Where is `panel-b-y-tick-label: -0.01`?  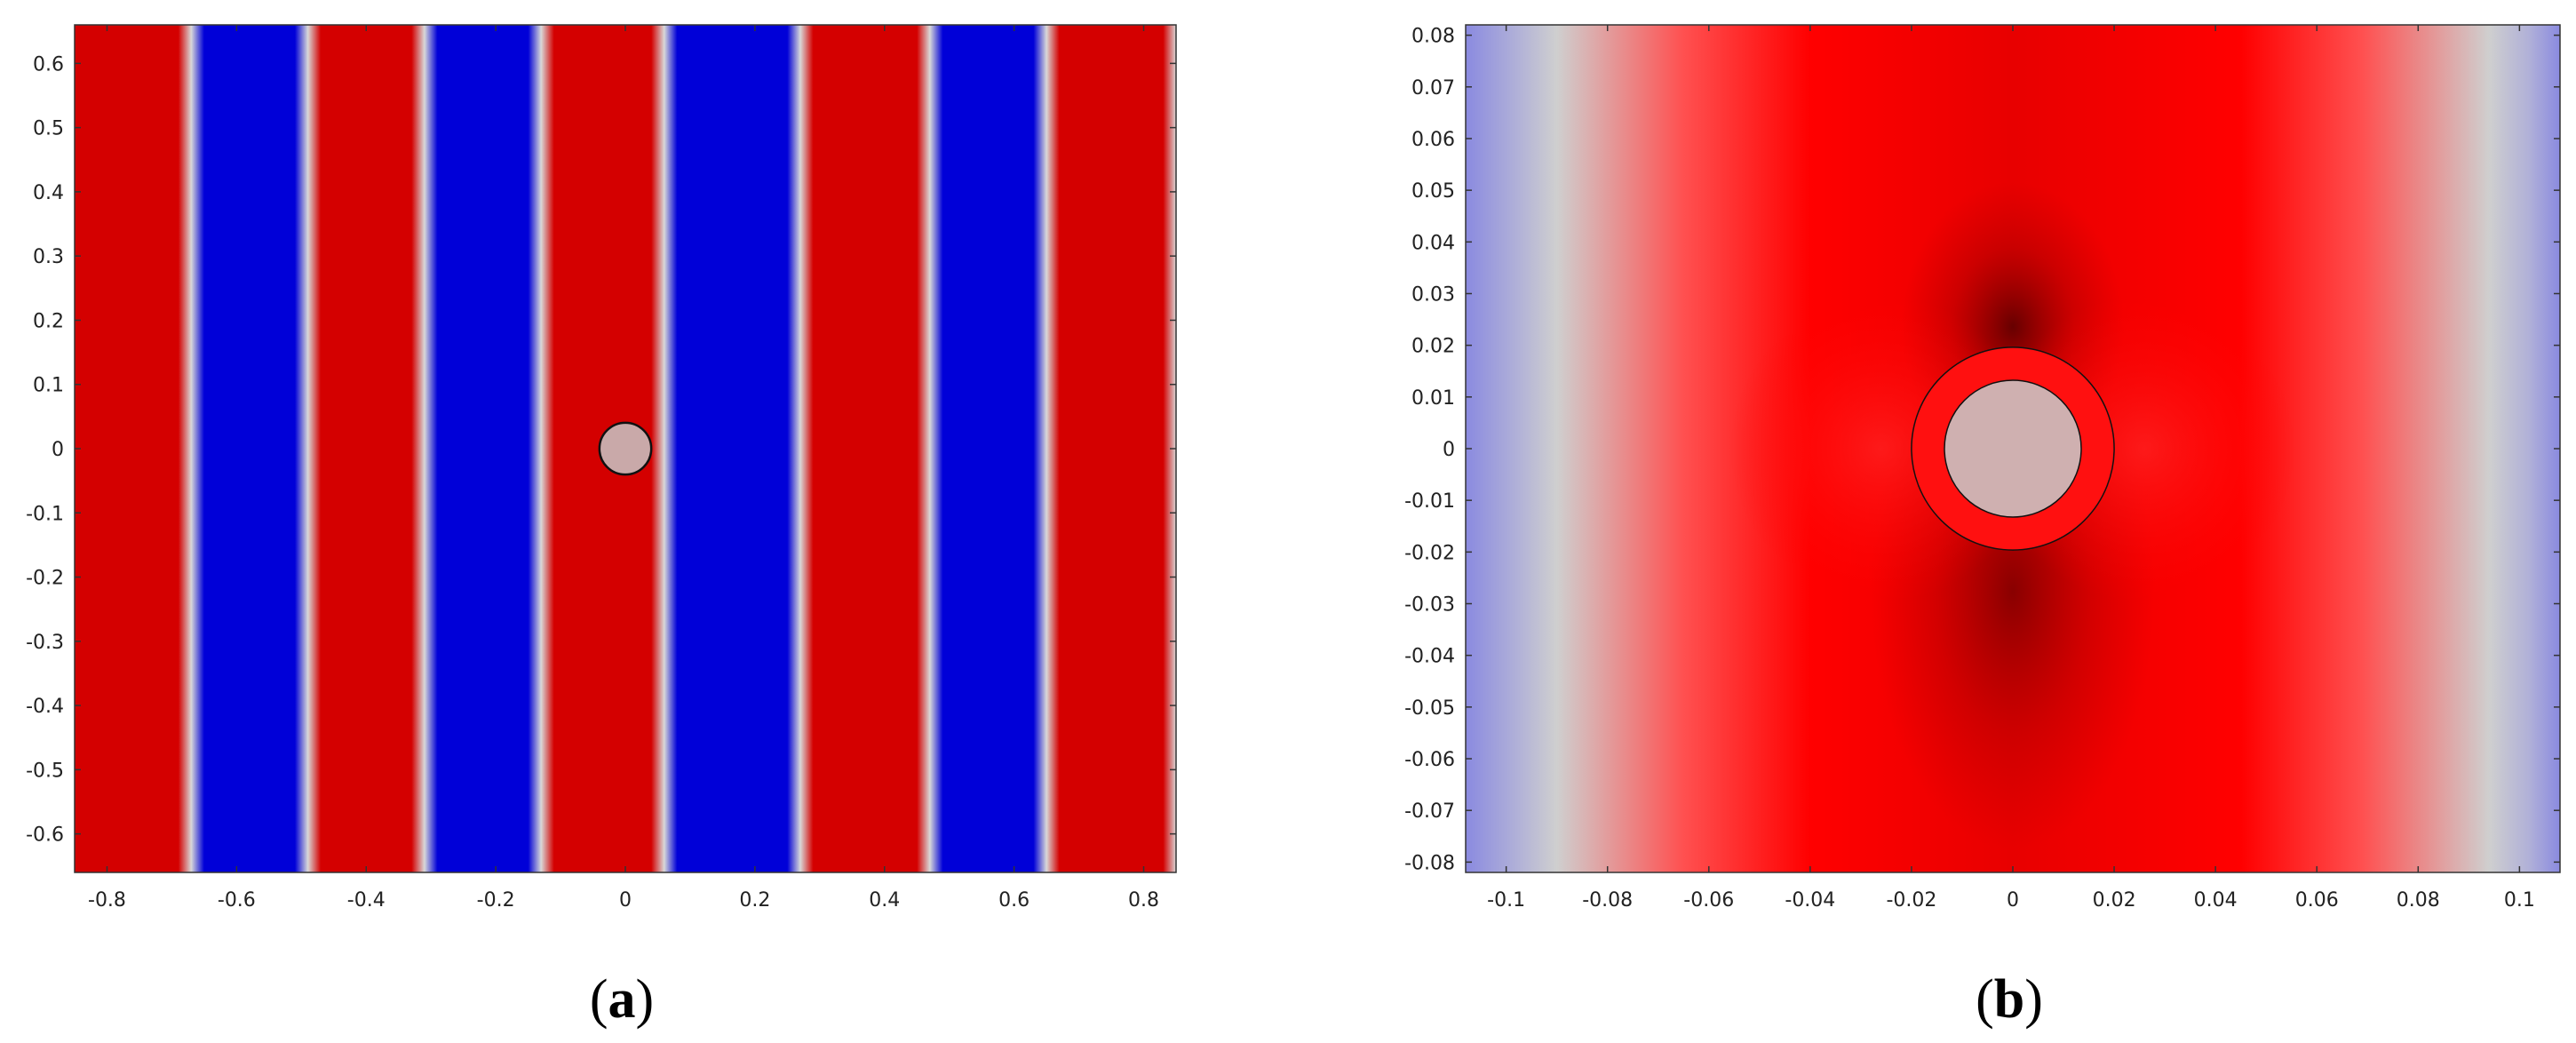 panel-b-y-tick-label: -0.01 is located at coordinates (1429, 501).